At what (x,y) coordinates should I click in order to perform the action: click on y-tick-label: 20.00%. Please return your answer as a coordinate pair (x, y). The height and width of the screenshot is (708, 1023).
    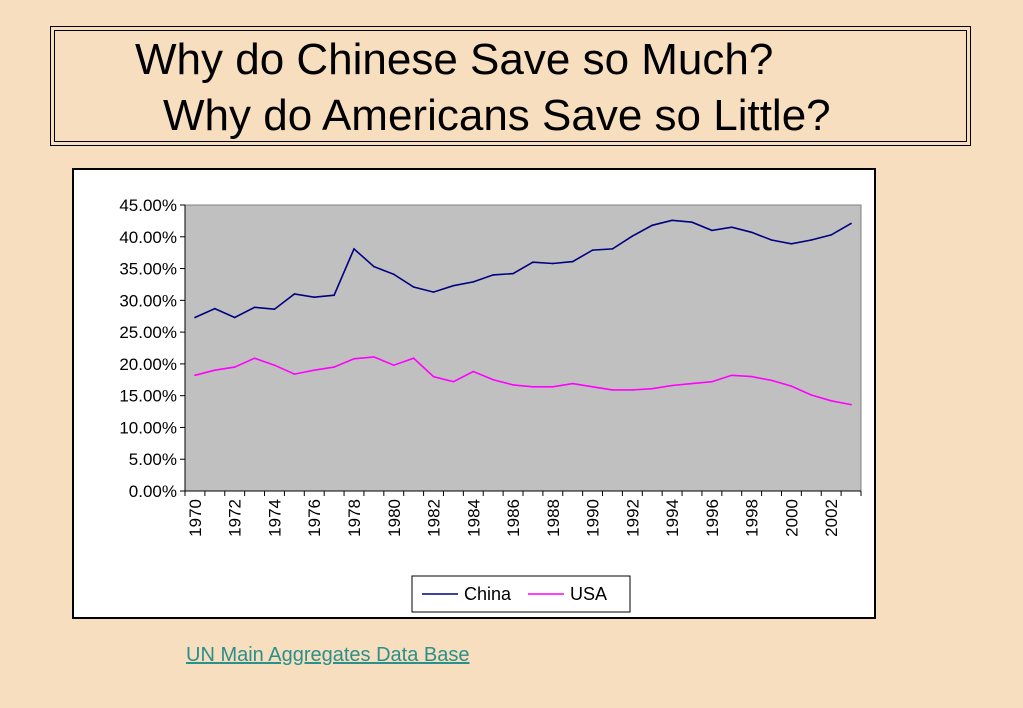
    Looking at the image, I should click on (148, 364).